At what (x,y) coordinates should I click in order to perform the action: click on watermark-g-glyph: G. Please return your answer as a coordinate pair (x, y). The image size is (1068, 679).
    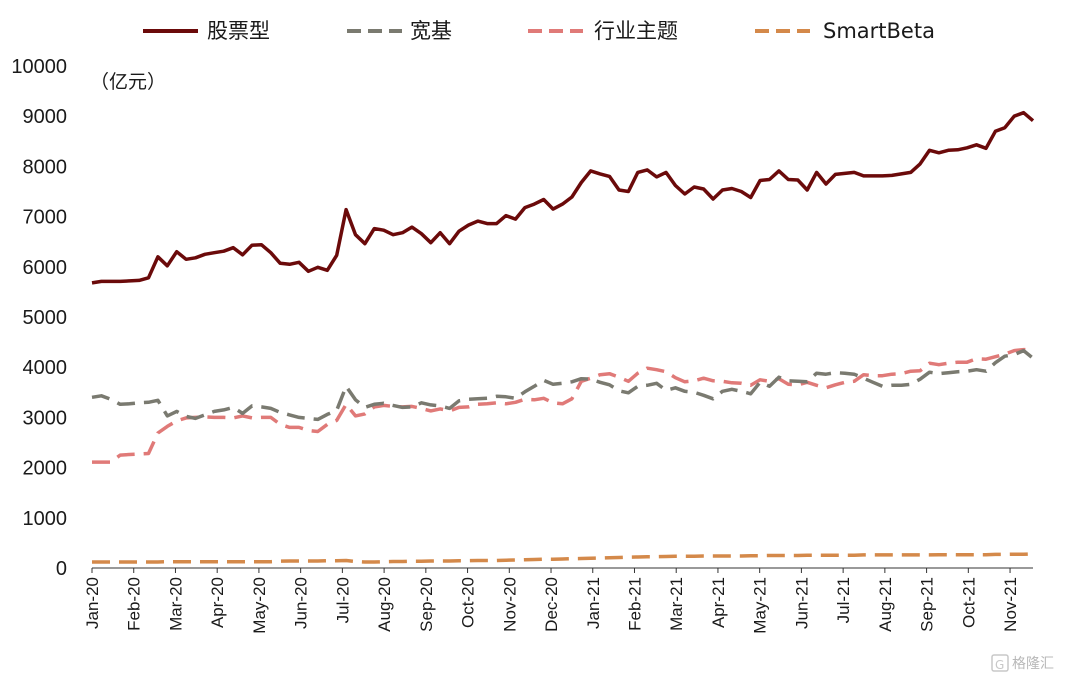
    Looking at the image, I should click on (999, 665).